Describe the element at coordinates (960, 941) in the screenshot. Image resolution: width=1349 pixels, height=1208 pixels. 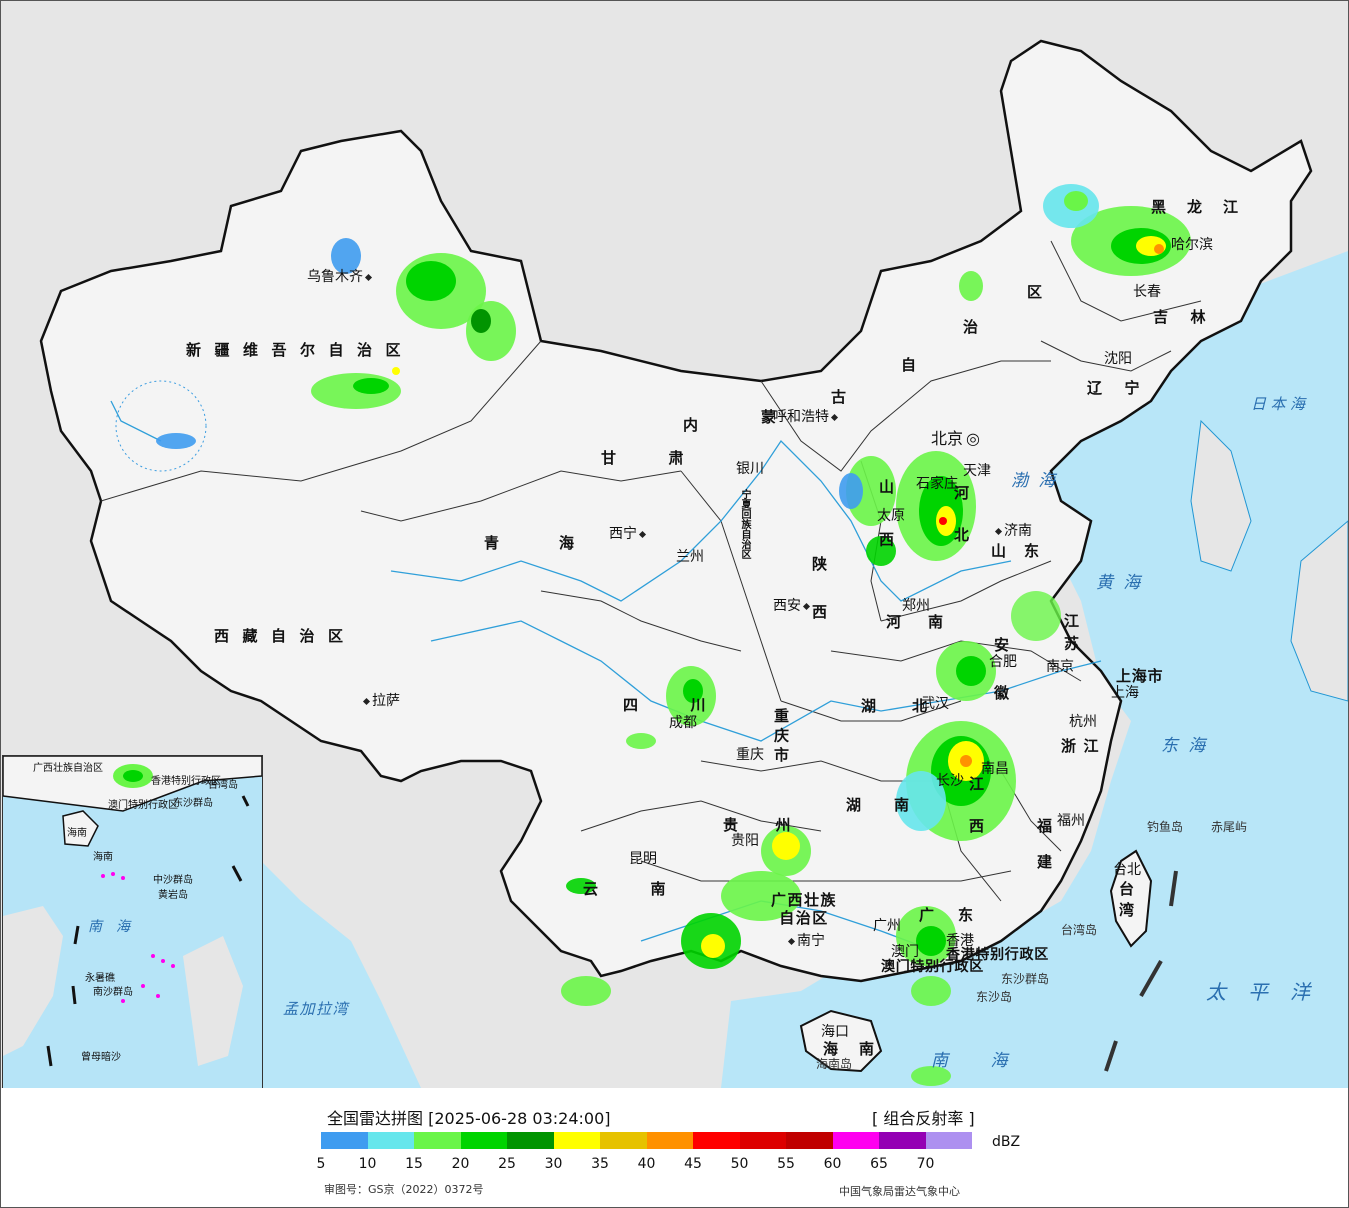
I see `city-xianggang: 香港` at that location.